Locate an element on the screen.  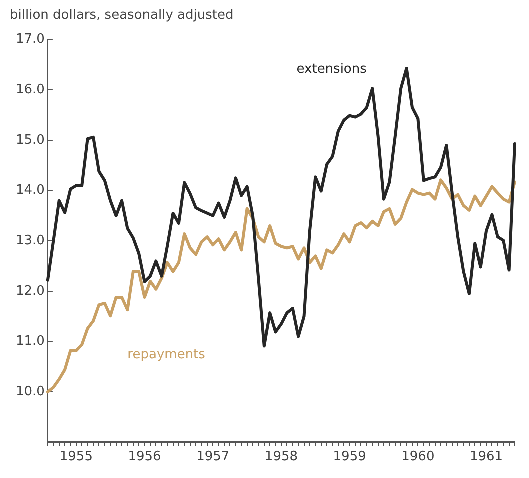
x-tick-label: 1957 is located at coordinates (213, 457).